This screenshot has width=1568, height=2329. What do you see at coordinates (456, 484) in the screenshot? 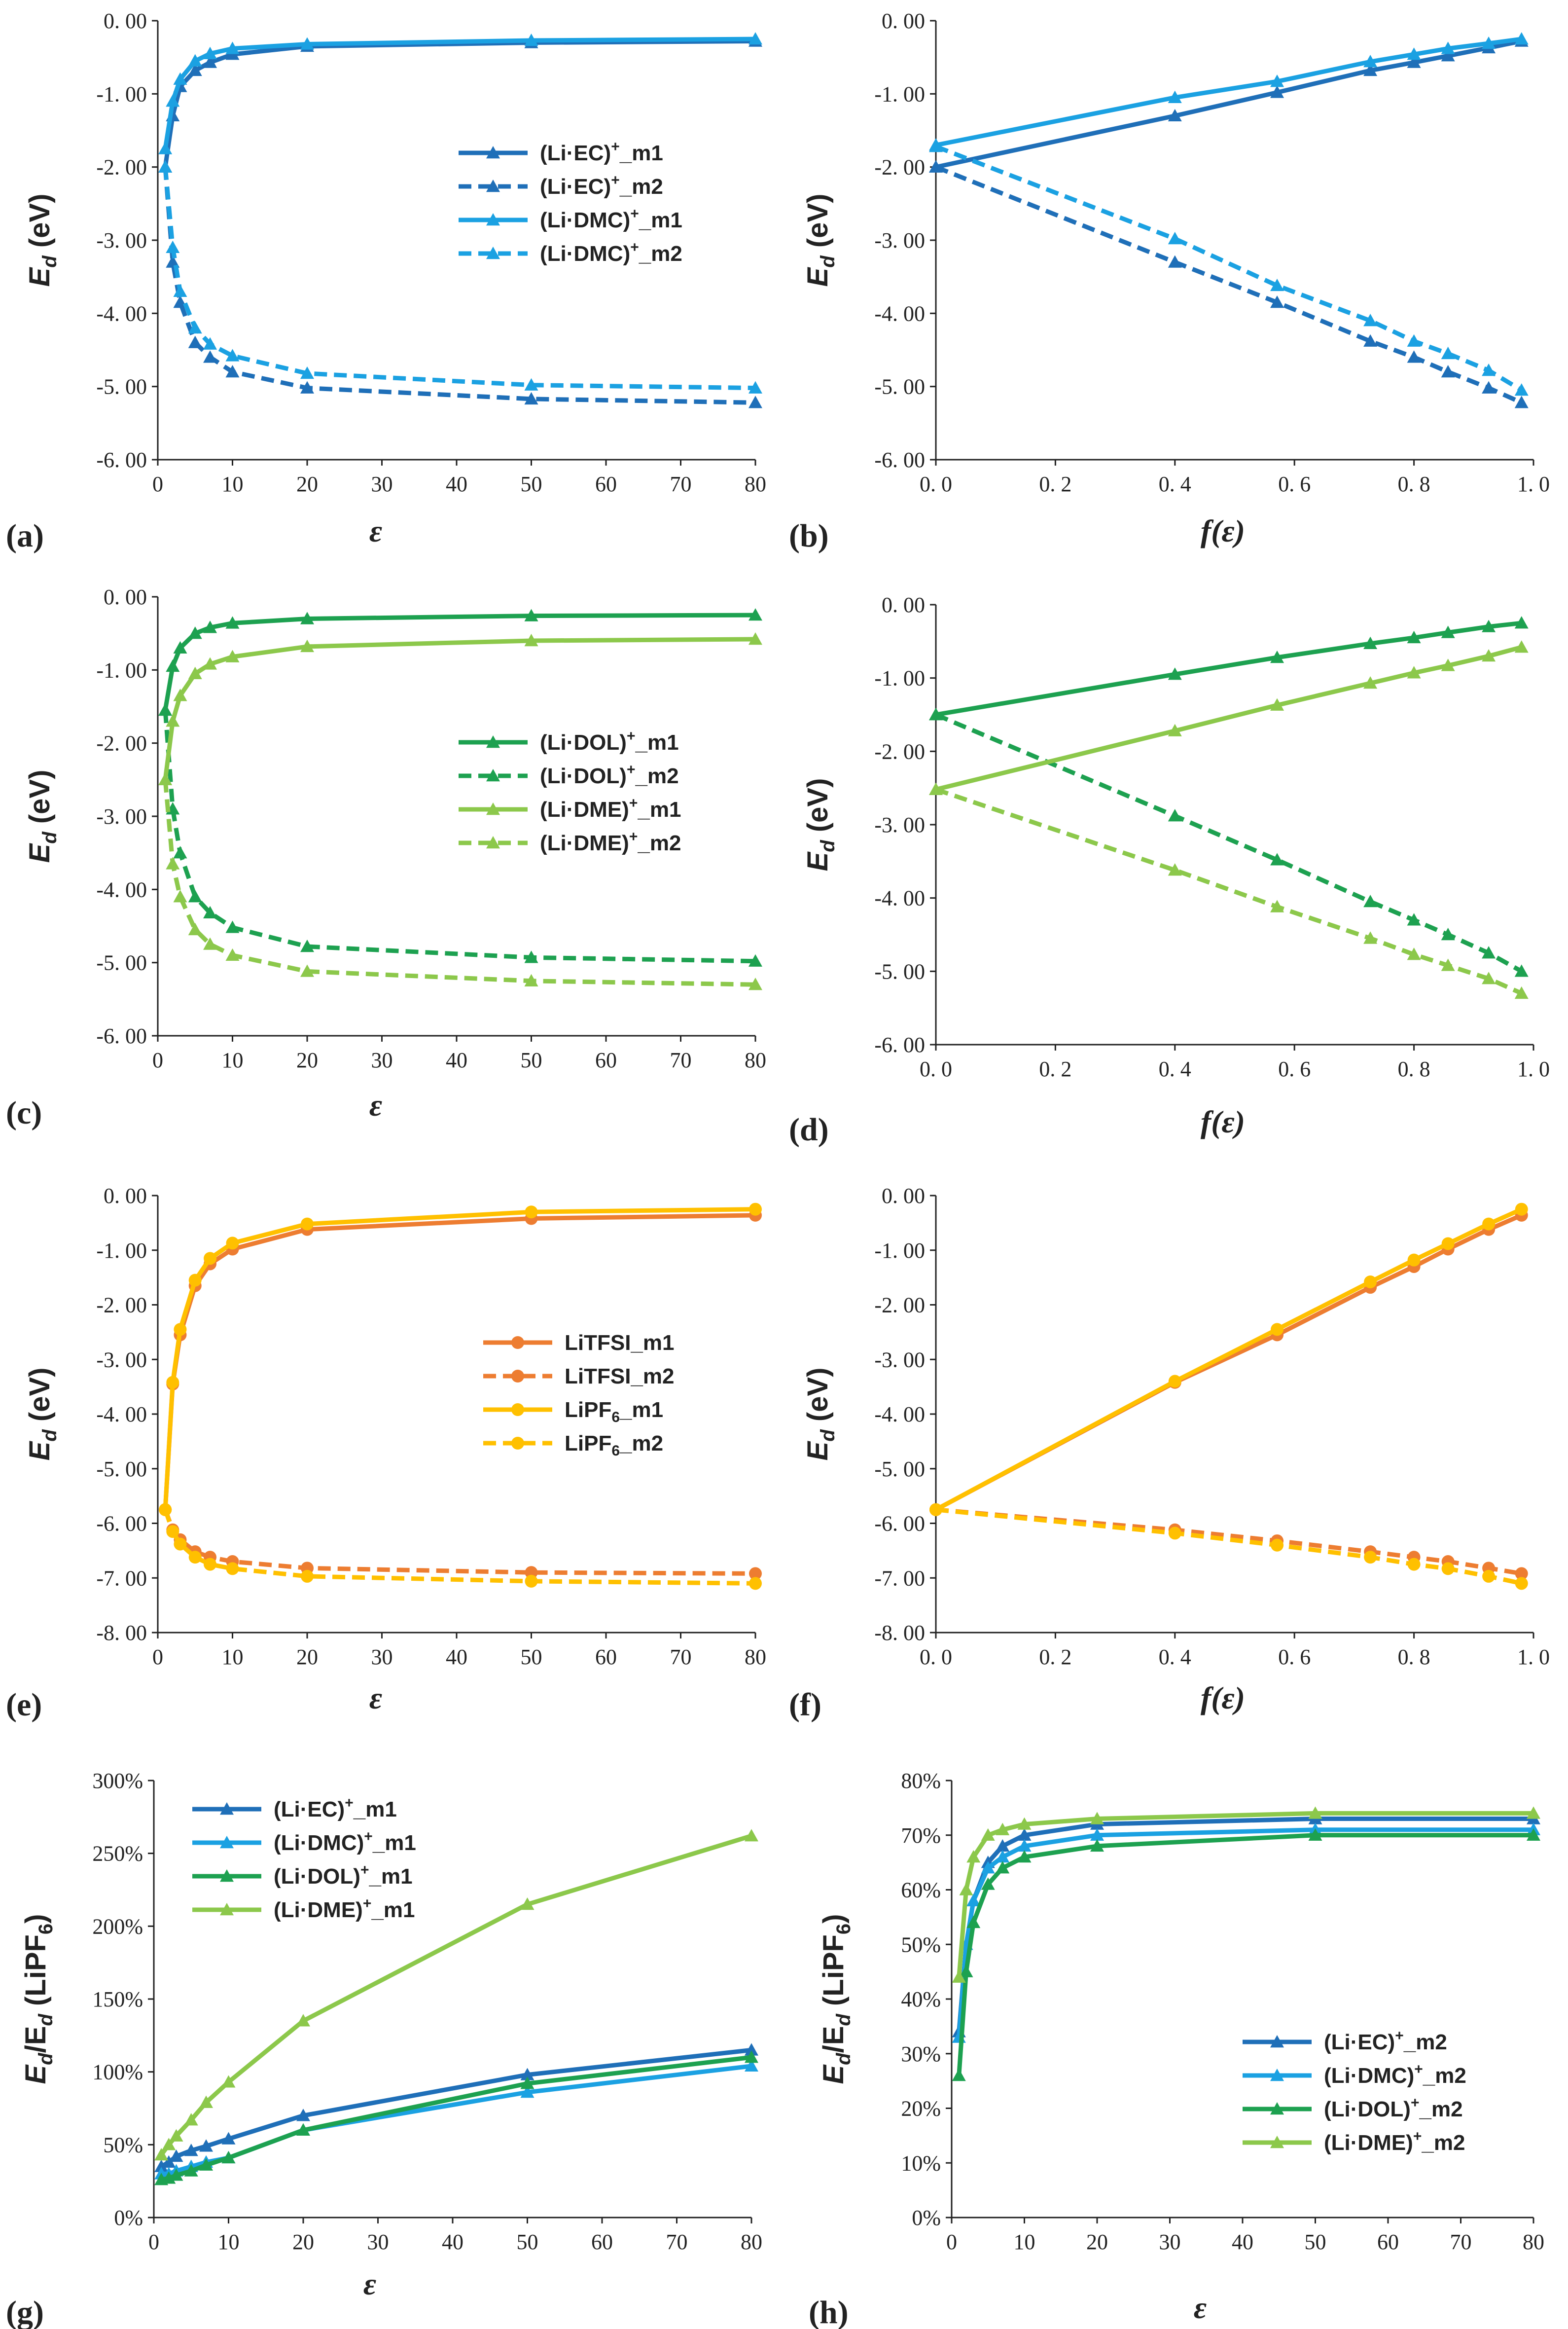
I see `x-tick-label: 40` at bounding box center [456, 484].